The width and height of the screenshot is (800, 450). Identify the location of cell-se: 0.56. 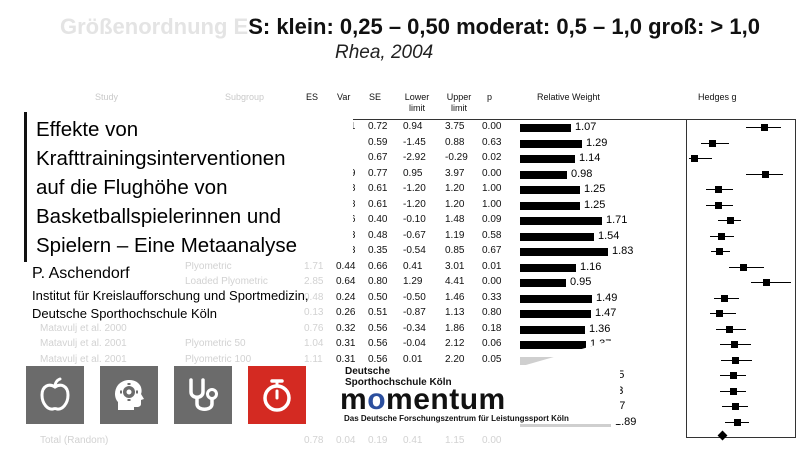
(378, 328).